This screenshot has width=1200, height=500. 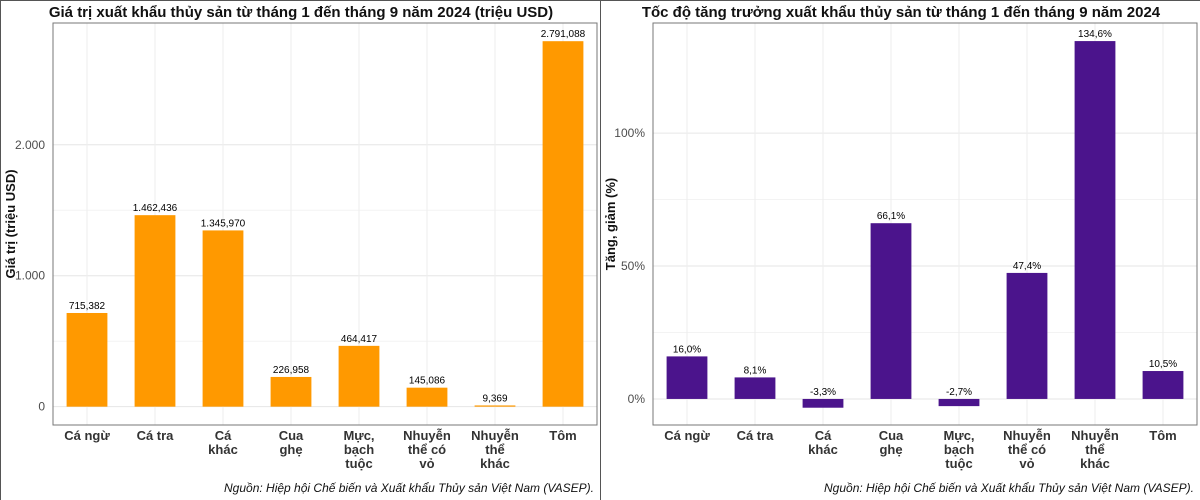 I want to click on y-tick-label: 1.000, so click(x=30, y=276).